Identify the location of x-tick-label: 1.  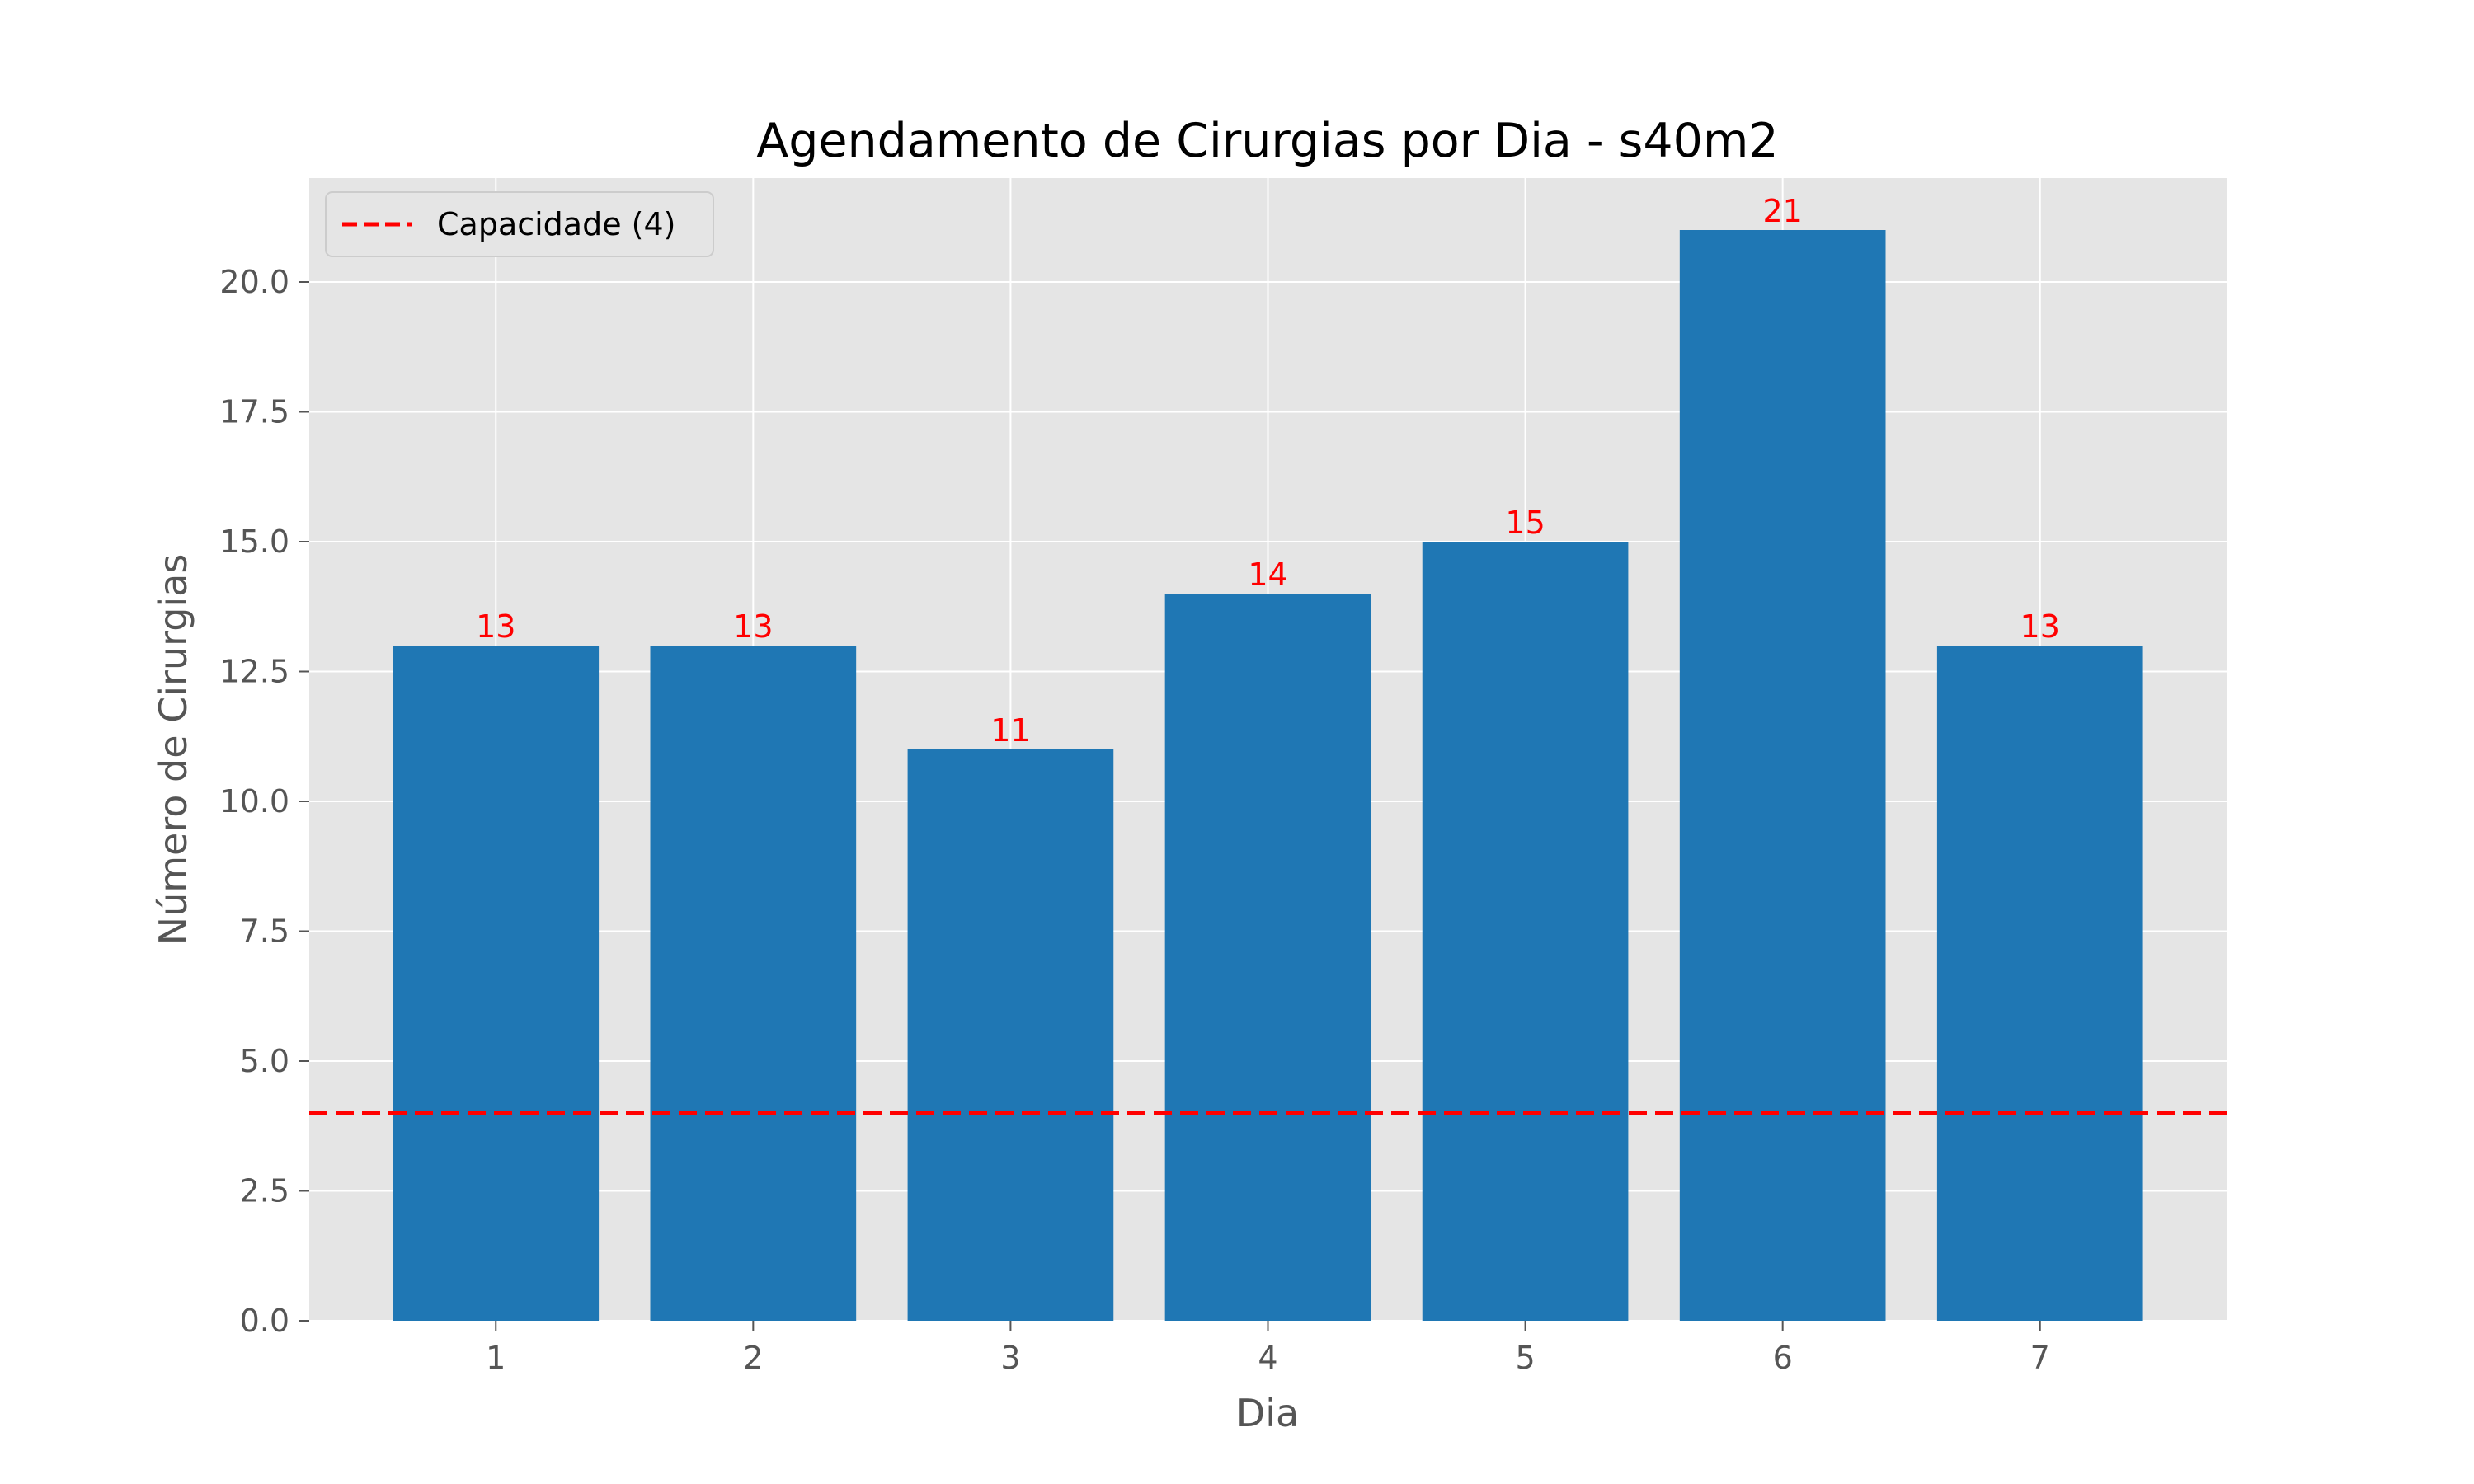
(496, 1358).